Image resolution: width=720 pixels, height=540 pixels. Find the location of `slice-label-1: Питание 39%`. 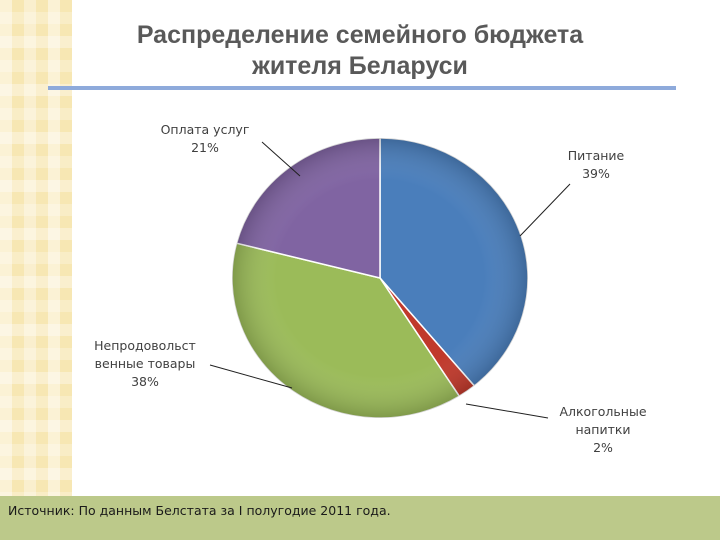

slice-label-1: Питание 39% is located at coordinates (596, 164).